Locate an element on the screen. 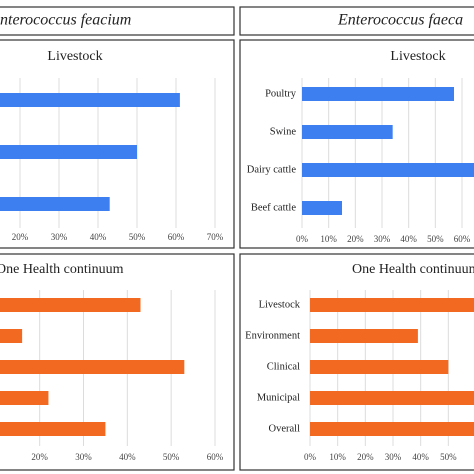 The image size is (474, 474). category-label: Clinical is located at coordinates (283, 366).